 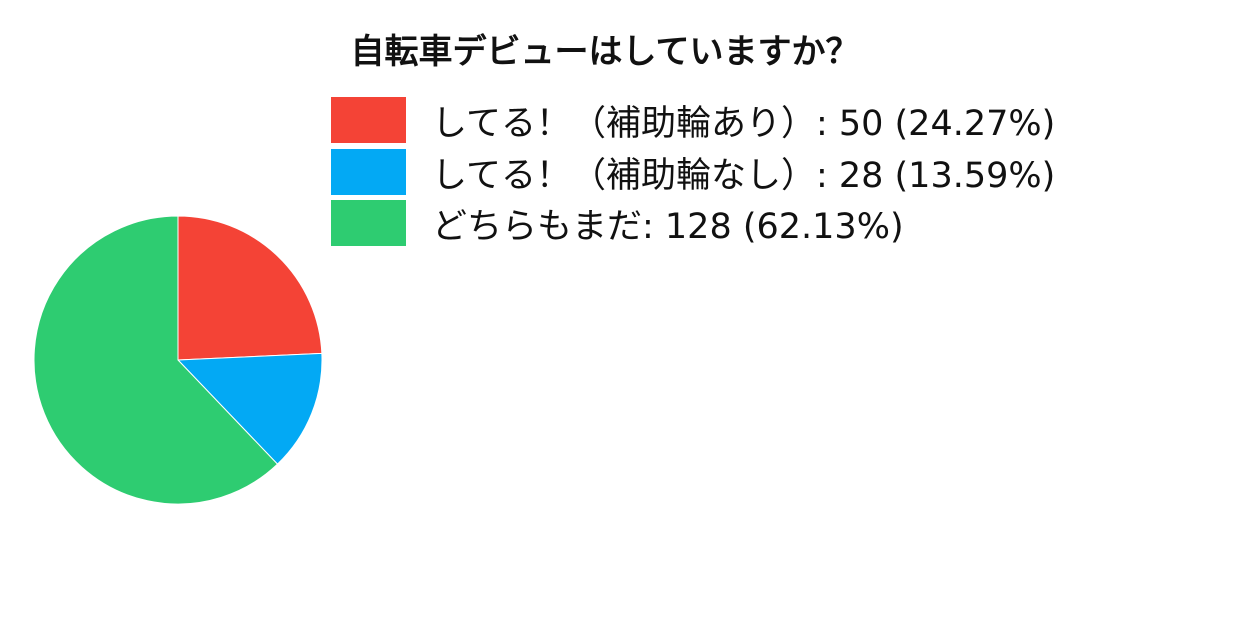 I want to click on legend-item: してる！（補助輪あり）: 50 (24.27%), so click(x=693, y=120).